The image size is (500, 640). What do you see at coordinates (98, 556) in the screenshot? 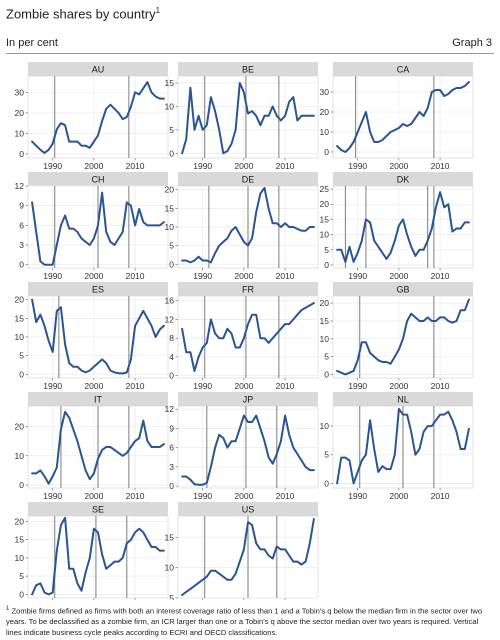
I see `series-line-se` at bounding box center [98, 556].